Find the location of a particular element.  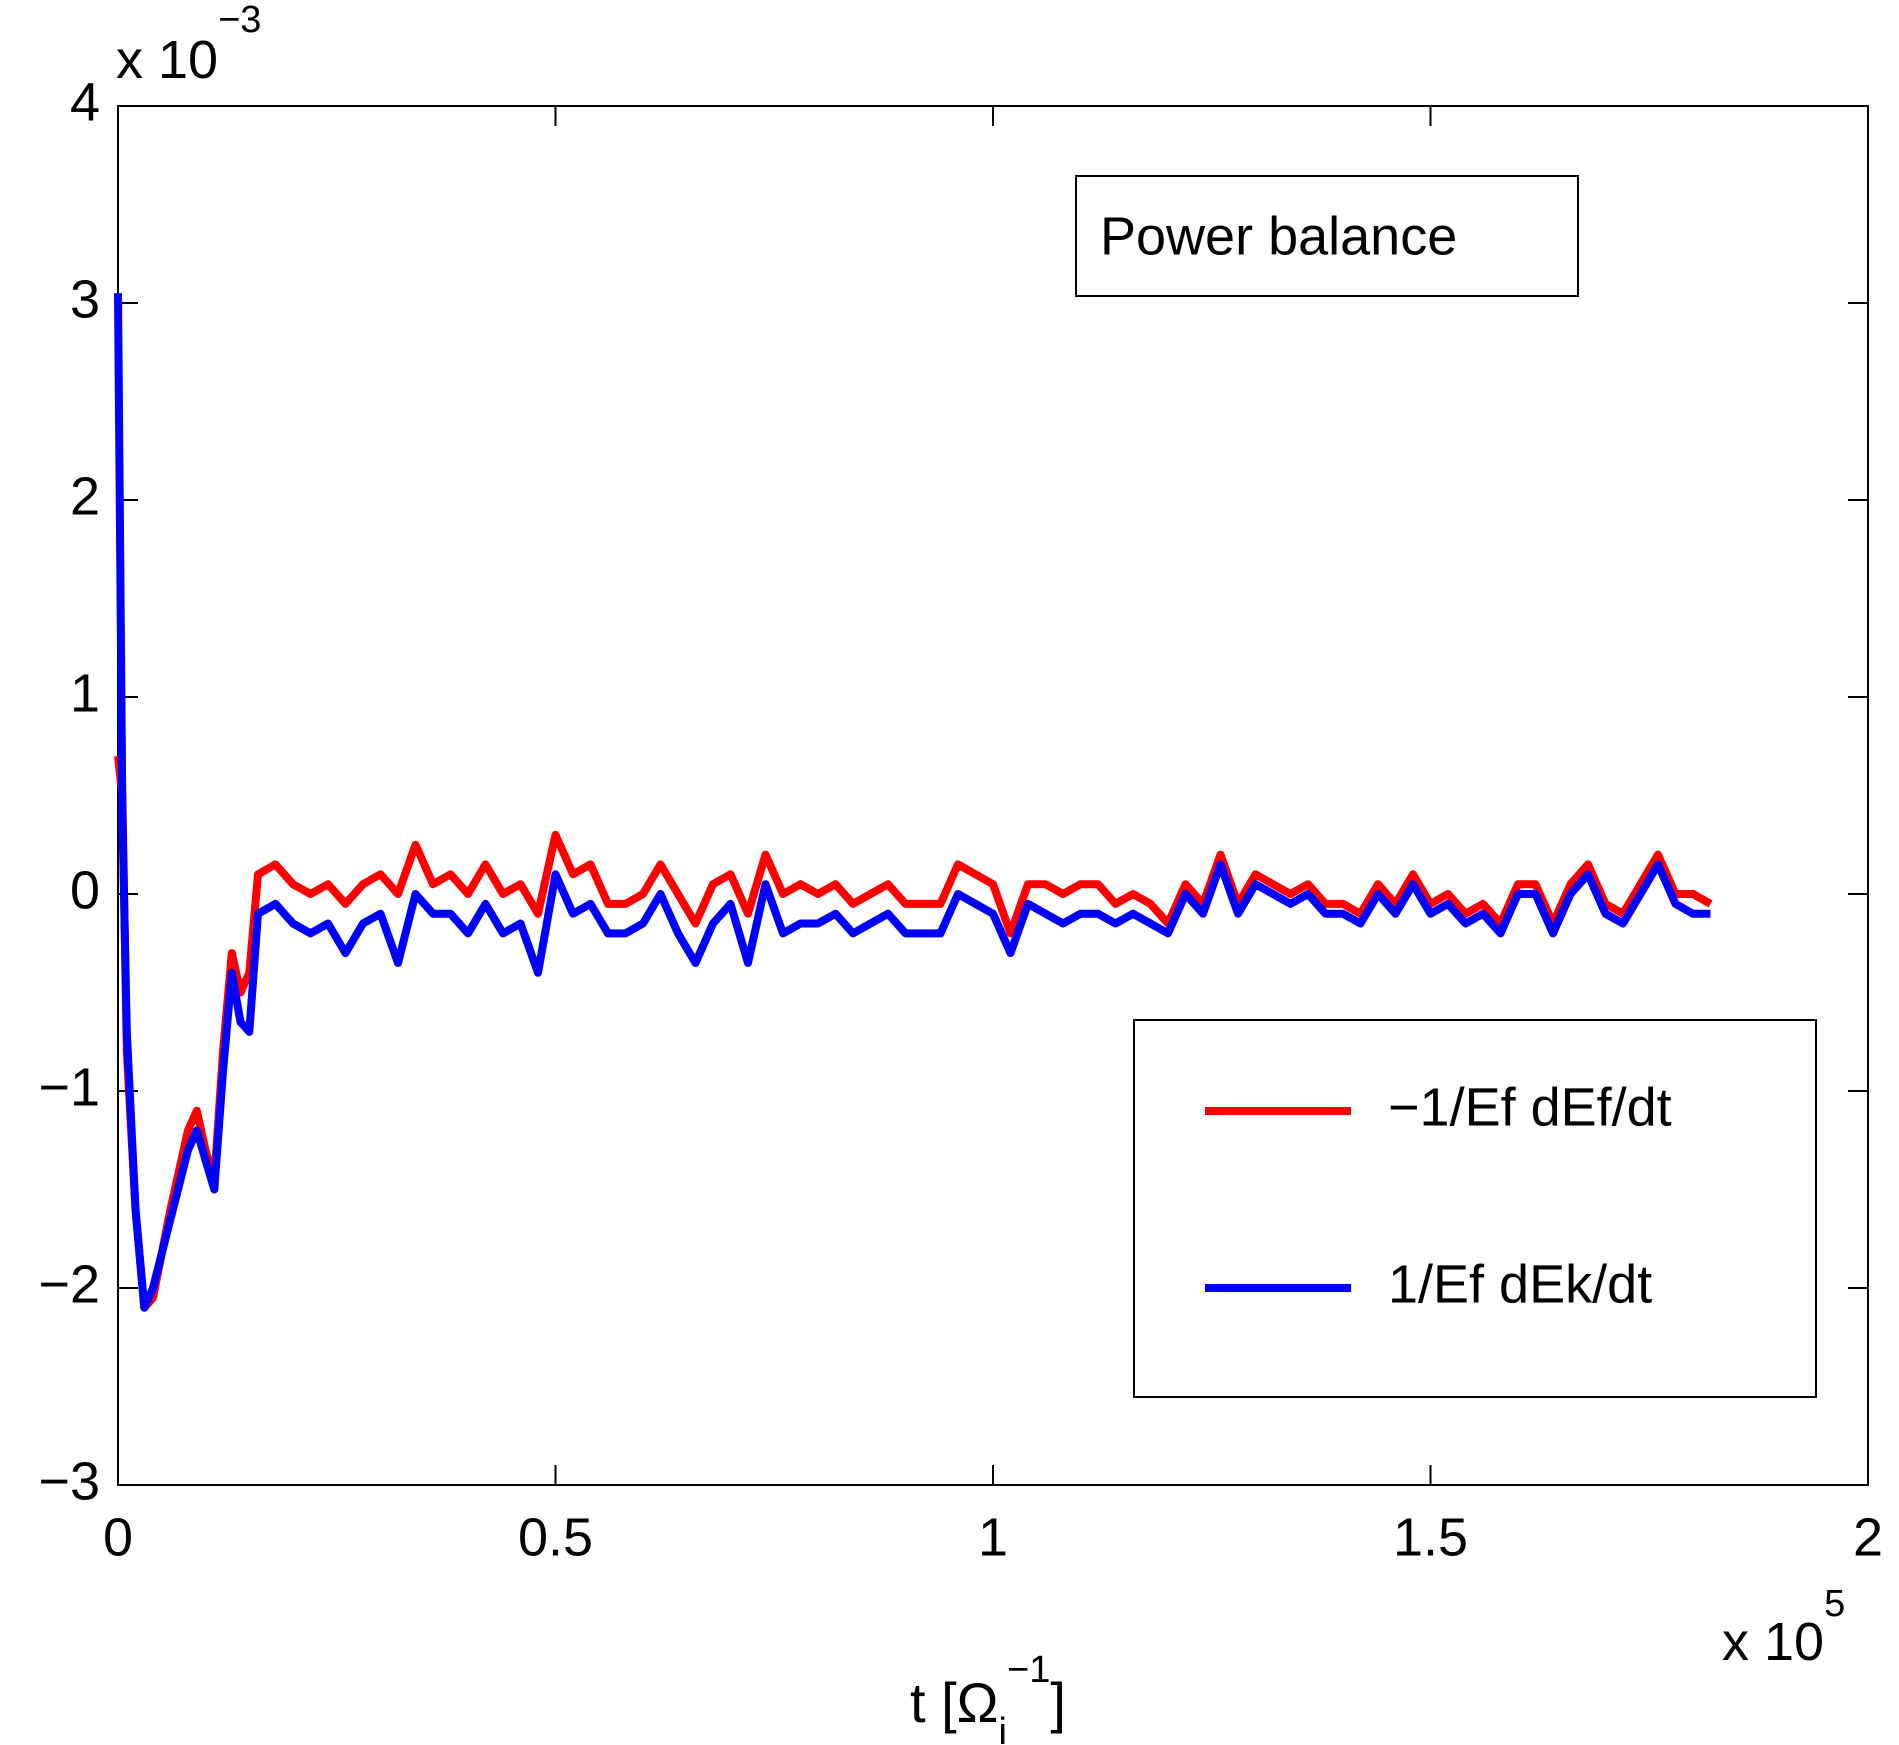

x-multiplier: x 105 is located at coordinates (1783, 1627).